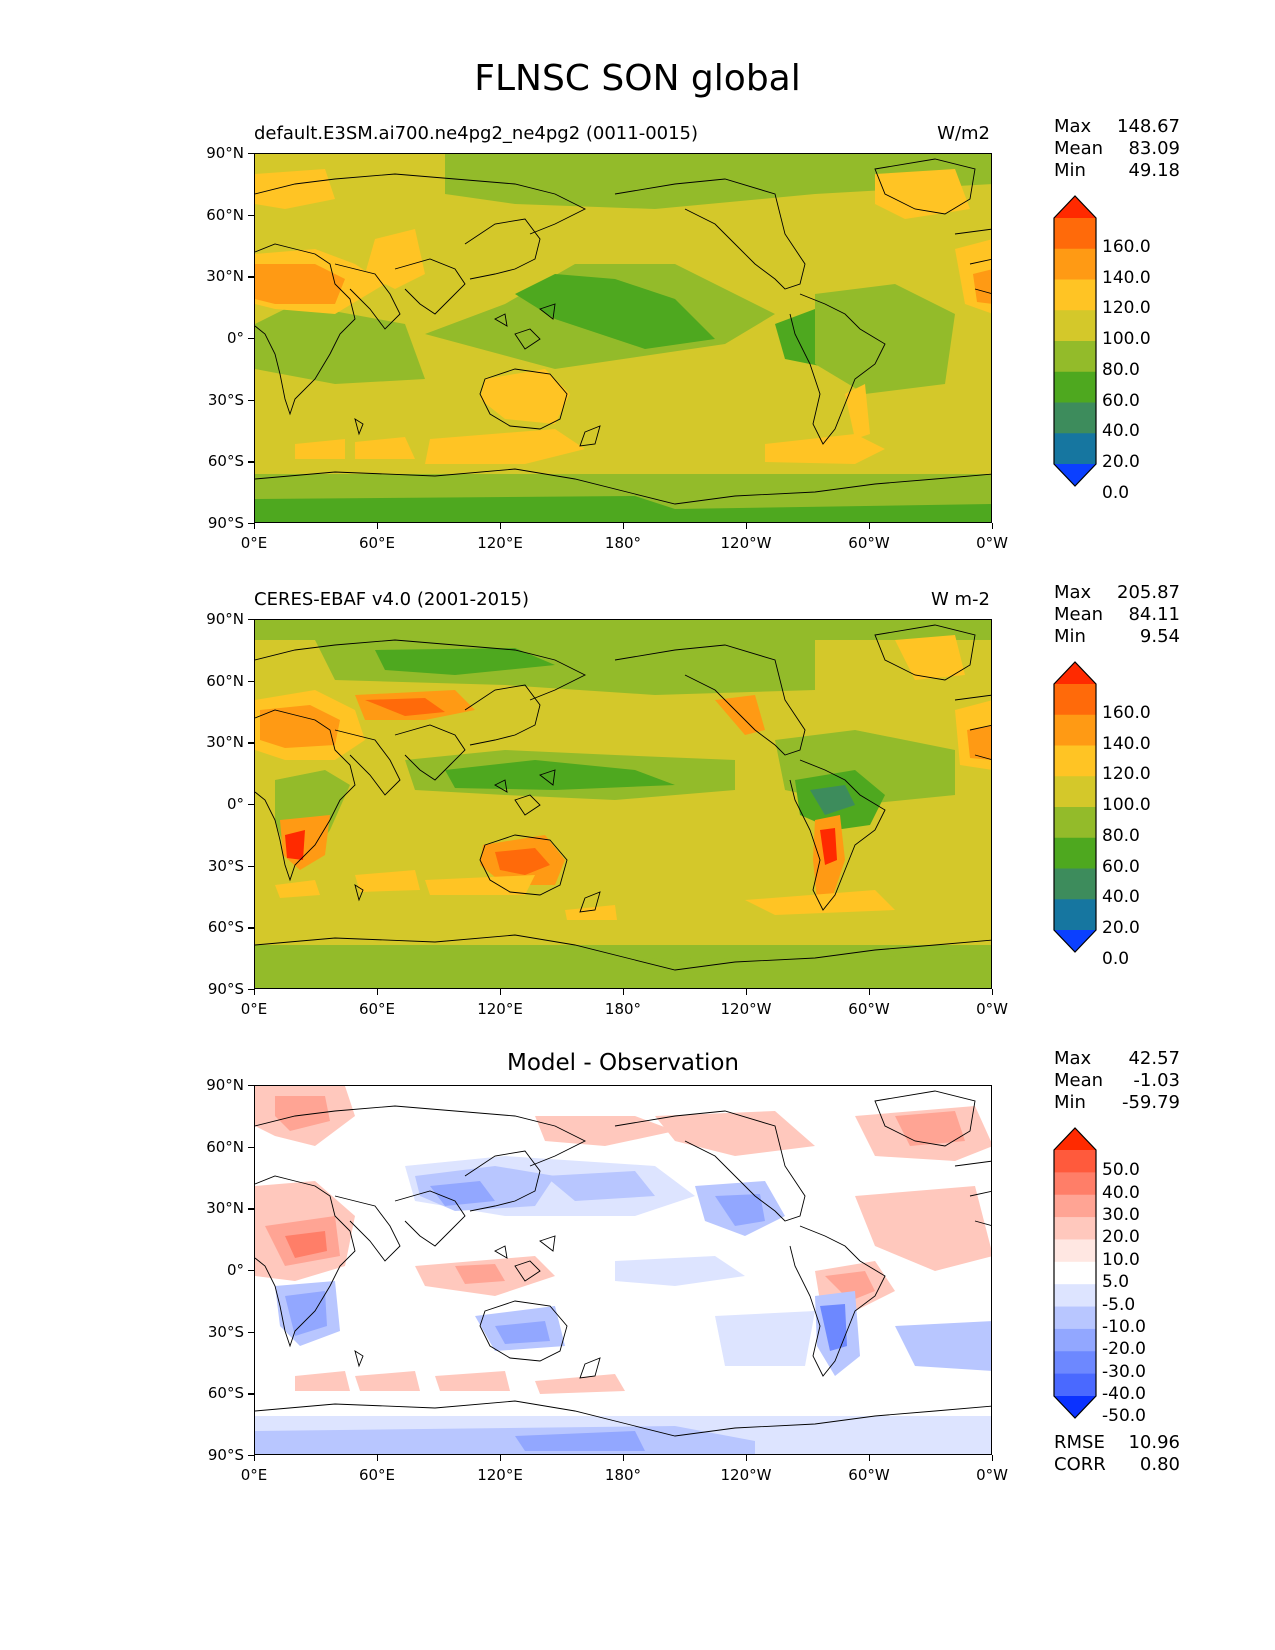 Image resolution: width=1275 pixels, height=1650 pixels. What do you see at coordinates (857, 411) in the screenshot?
I see `patagonia-yellow` at bounding box center [857, 411].